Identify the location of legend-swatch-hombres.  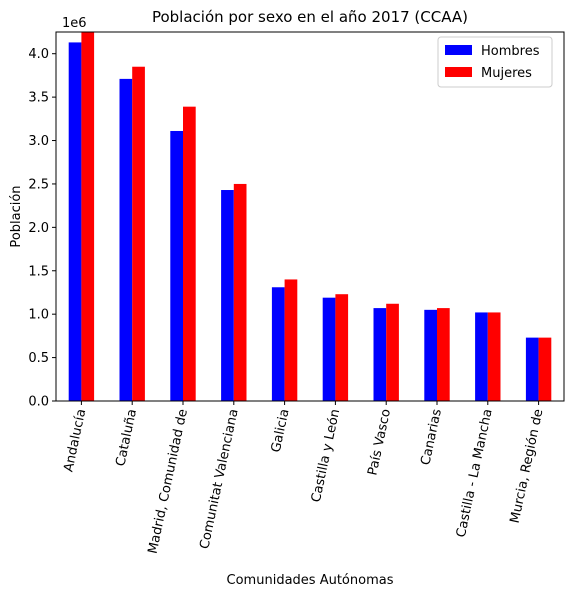
(458, 50).